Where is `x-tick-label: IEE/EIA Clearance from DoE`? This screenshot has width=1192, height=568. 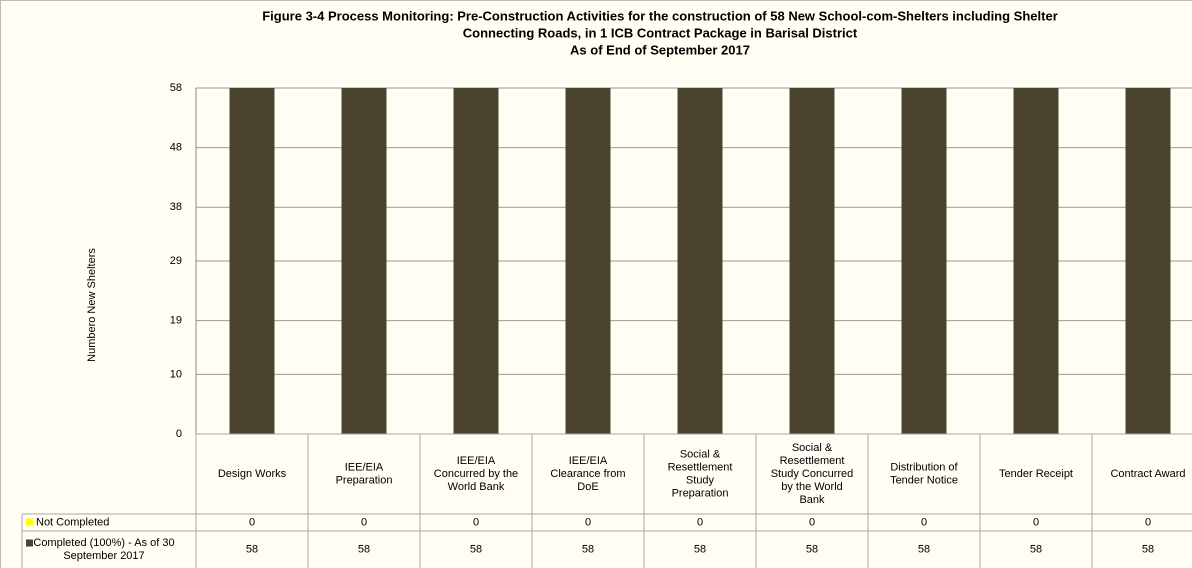
x-tick-label: IEE/EIA Clearance from DoE is located at coordinates (587, 474).